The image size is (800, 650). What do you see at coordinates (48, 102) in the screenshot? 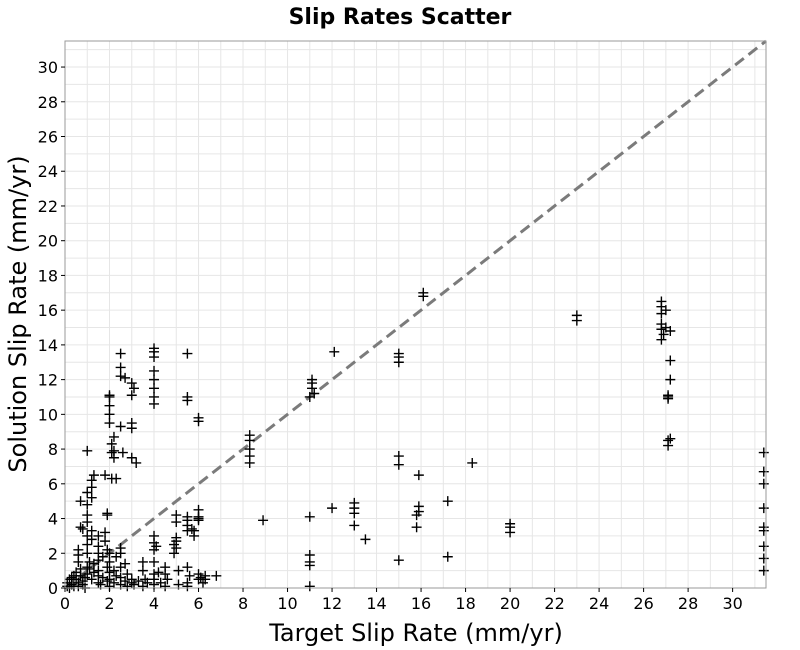
I see `y-tick-label: 28` at bounding box center [48, 102].